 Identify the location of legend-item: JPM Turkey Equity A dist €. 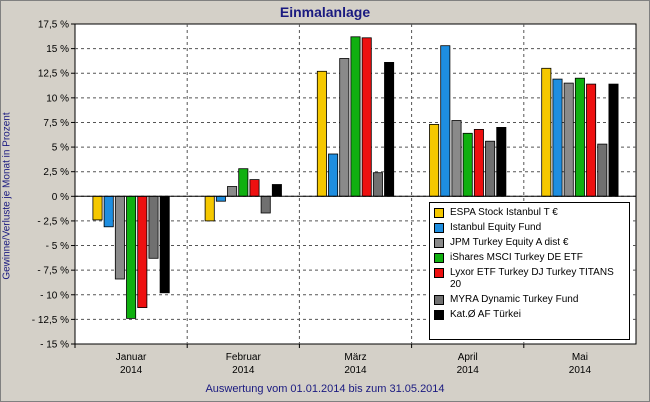
(531, 243).